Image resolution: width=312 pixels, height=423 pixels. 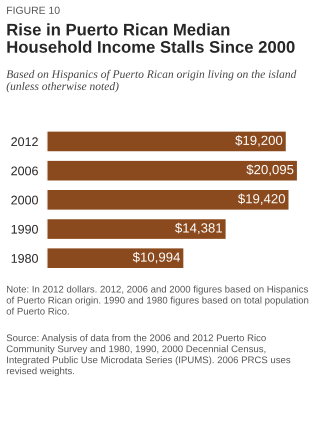 I want to click on y-tick-label: 2006, so click(x=24, y=171).